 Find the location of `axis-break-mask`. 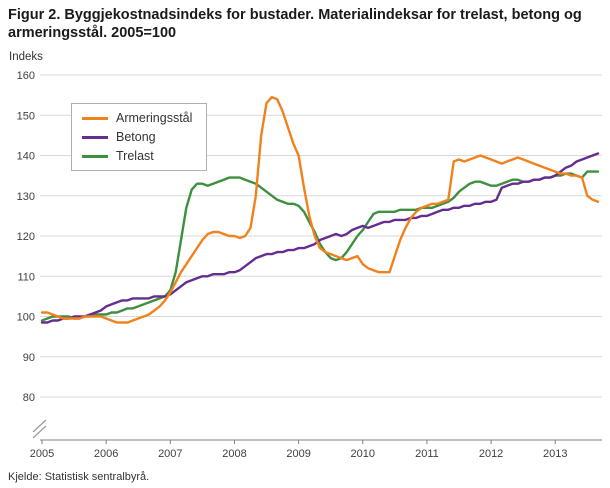

axis-break-mask is located at coordinates (39, 429).